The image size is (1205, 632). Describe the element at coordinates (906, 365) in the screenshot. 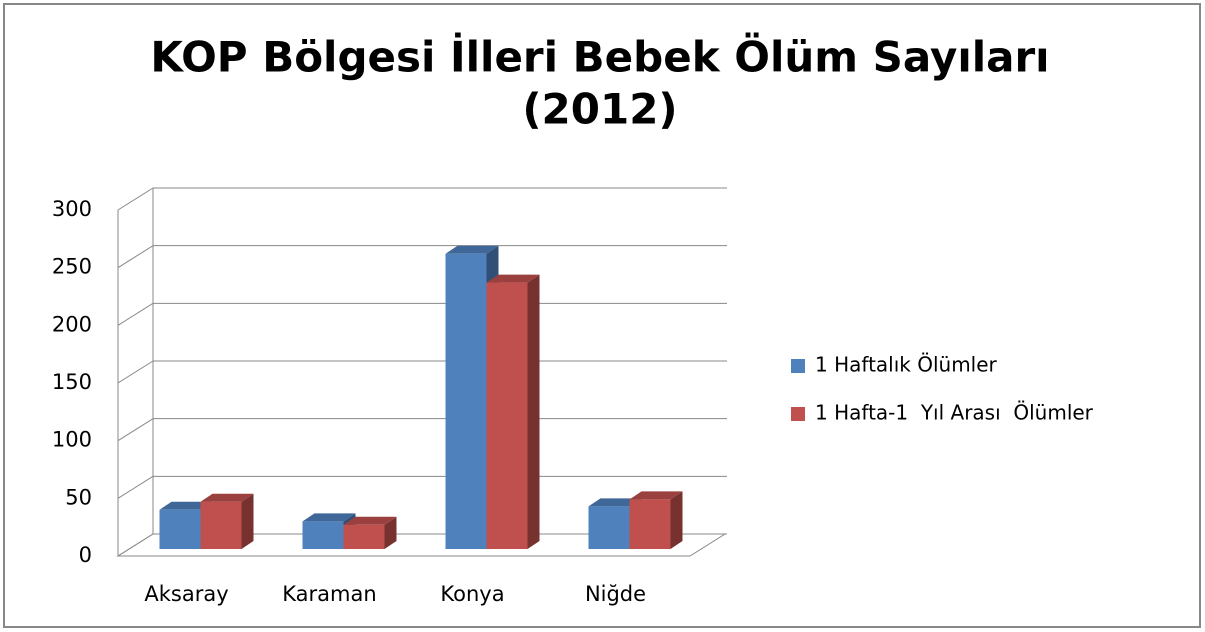

I see `legend-label: 1 Haftalık Ölümler` at that location.